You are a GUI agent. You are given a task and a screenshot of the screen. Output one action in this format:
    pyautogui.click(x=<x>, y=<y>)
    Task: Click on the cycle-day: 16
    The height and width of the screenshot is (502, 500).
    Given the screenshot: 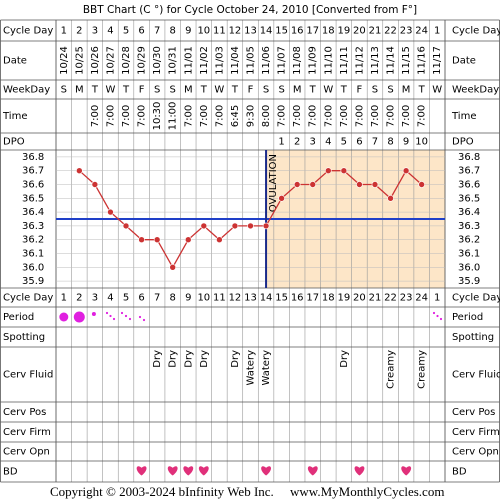 What is the action you would take?
    pyautogui.click(x=297, y=31)
    